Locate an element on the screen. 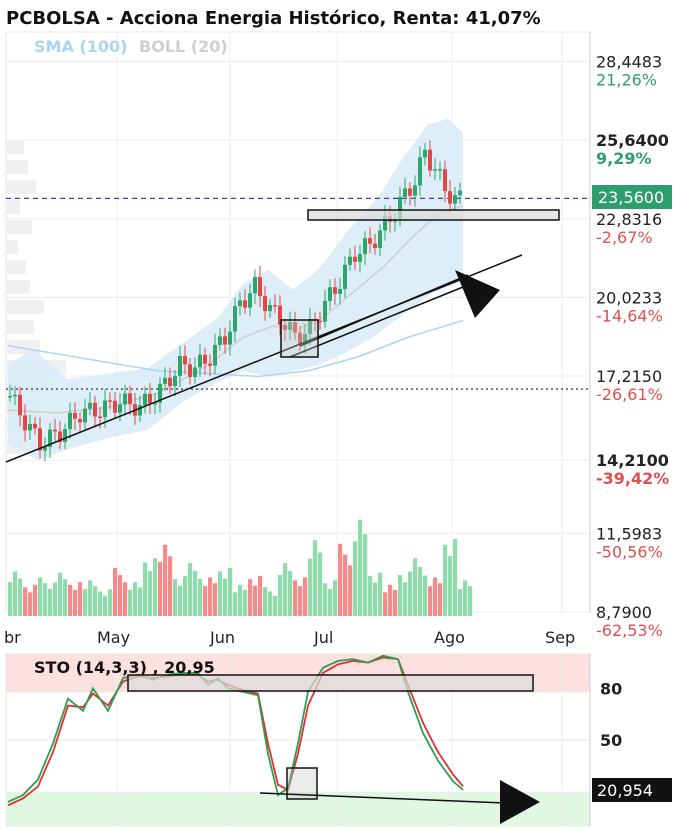 This screenshot has width=683, height=830. price-pct-label: -14,64% is located at coordinates (629, 315).